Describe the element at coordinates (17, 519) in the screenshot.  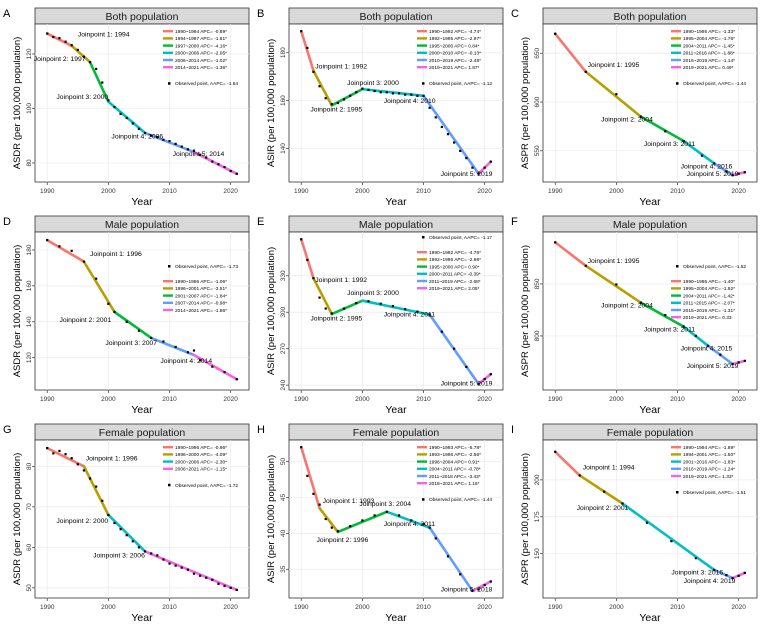
I see `y-axis-title: ASDR (per 100,000 population)` at that location.